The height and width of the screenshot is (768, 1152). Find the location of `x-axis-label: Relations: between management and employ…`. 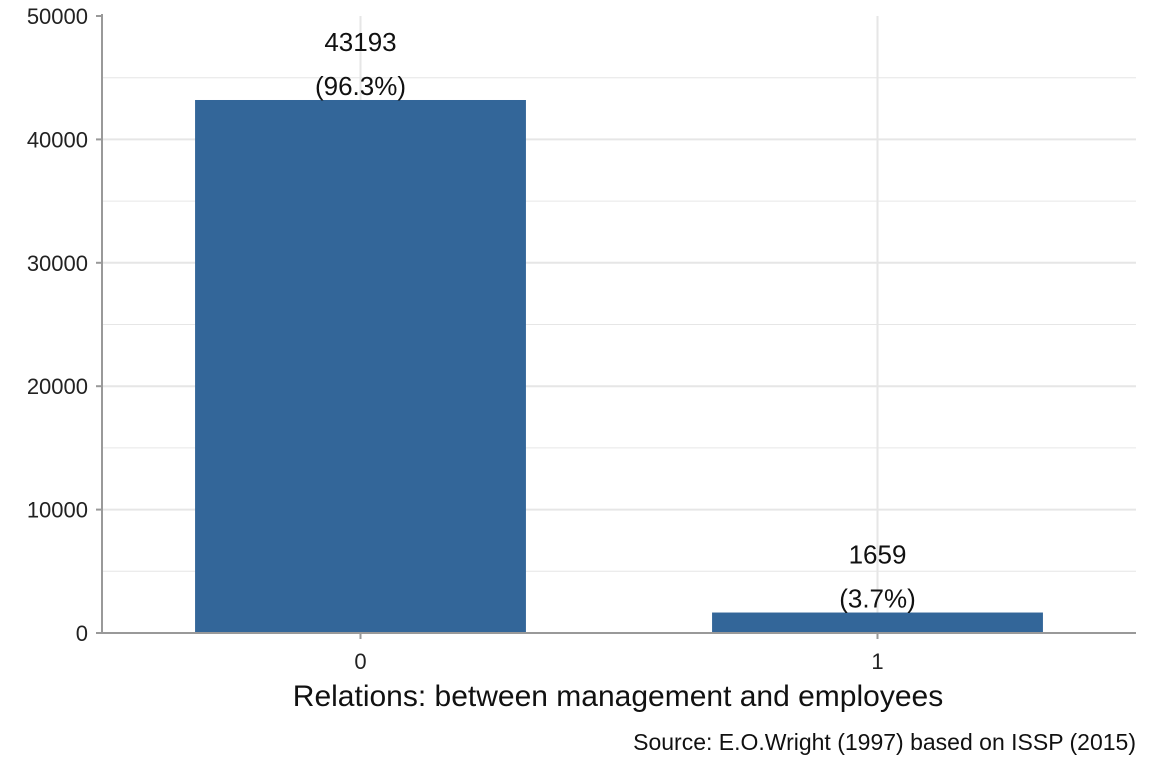

x-axis-label: Relations: between management and employ… is located at coordinates (618, 696).